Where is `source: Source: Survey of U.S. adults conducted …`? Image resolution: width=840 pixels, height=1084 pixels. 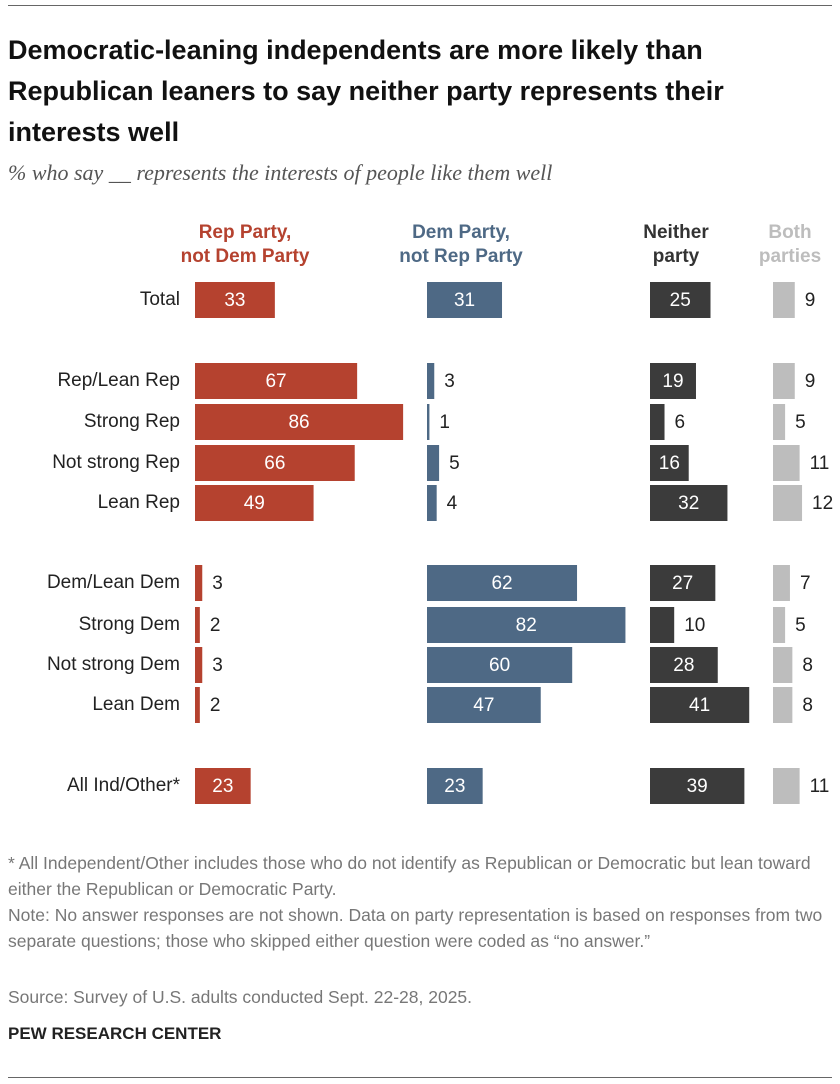
source: Source: Survey of U.S. adults conducted … is located at coordinates (240, 997).